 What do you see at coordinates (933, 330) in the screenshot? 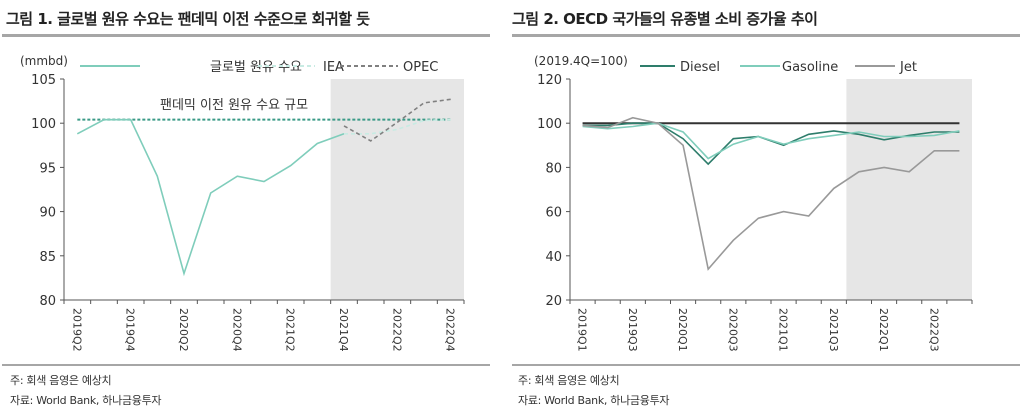
I see `x-tick-label: 2022Q3` at bounding box center [933, 330].